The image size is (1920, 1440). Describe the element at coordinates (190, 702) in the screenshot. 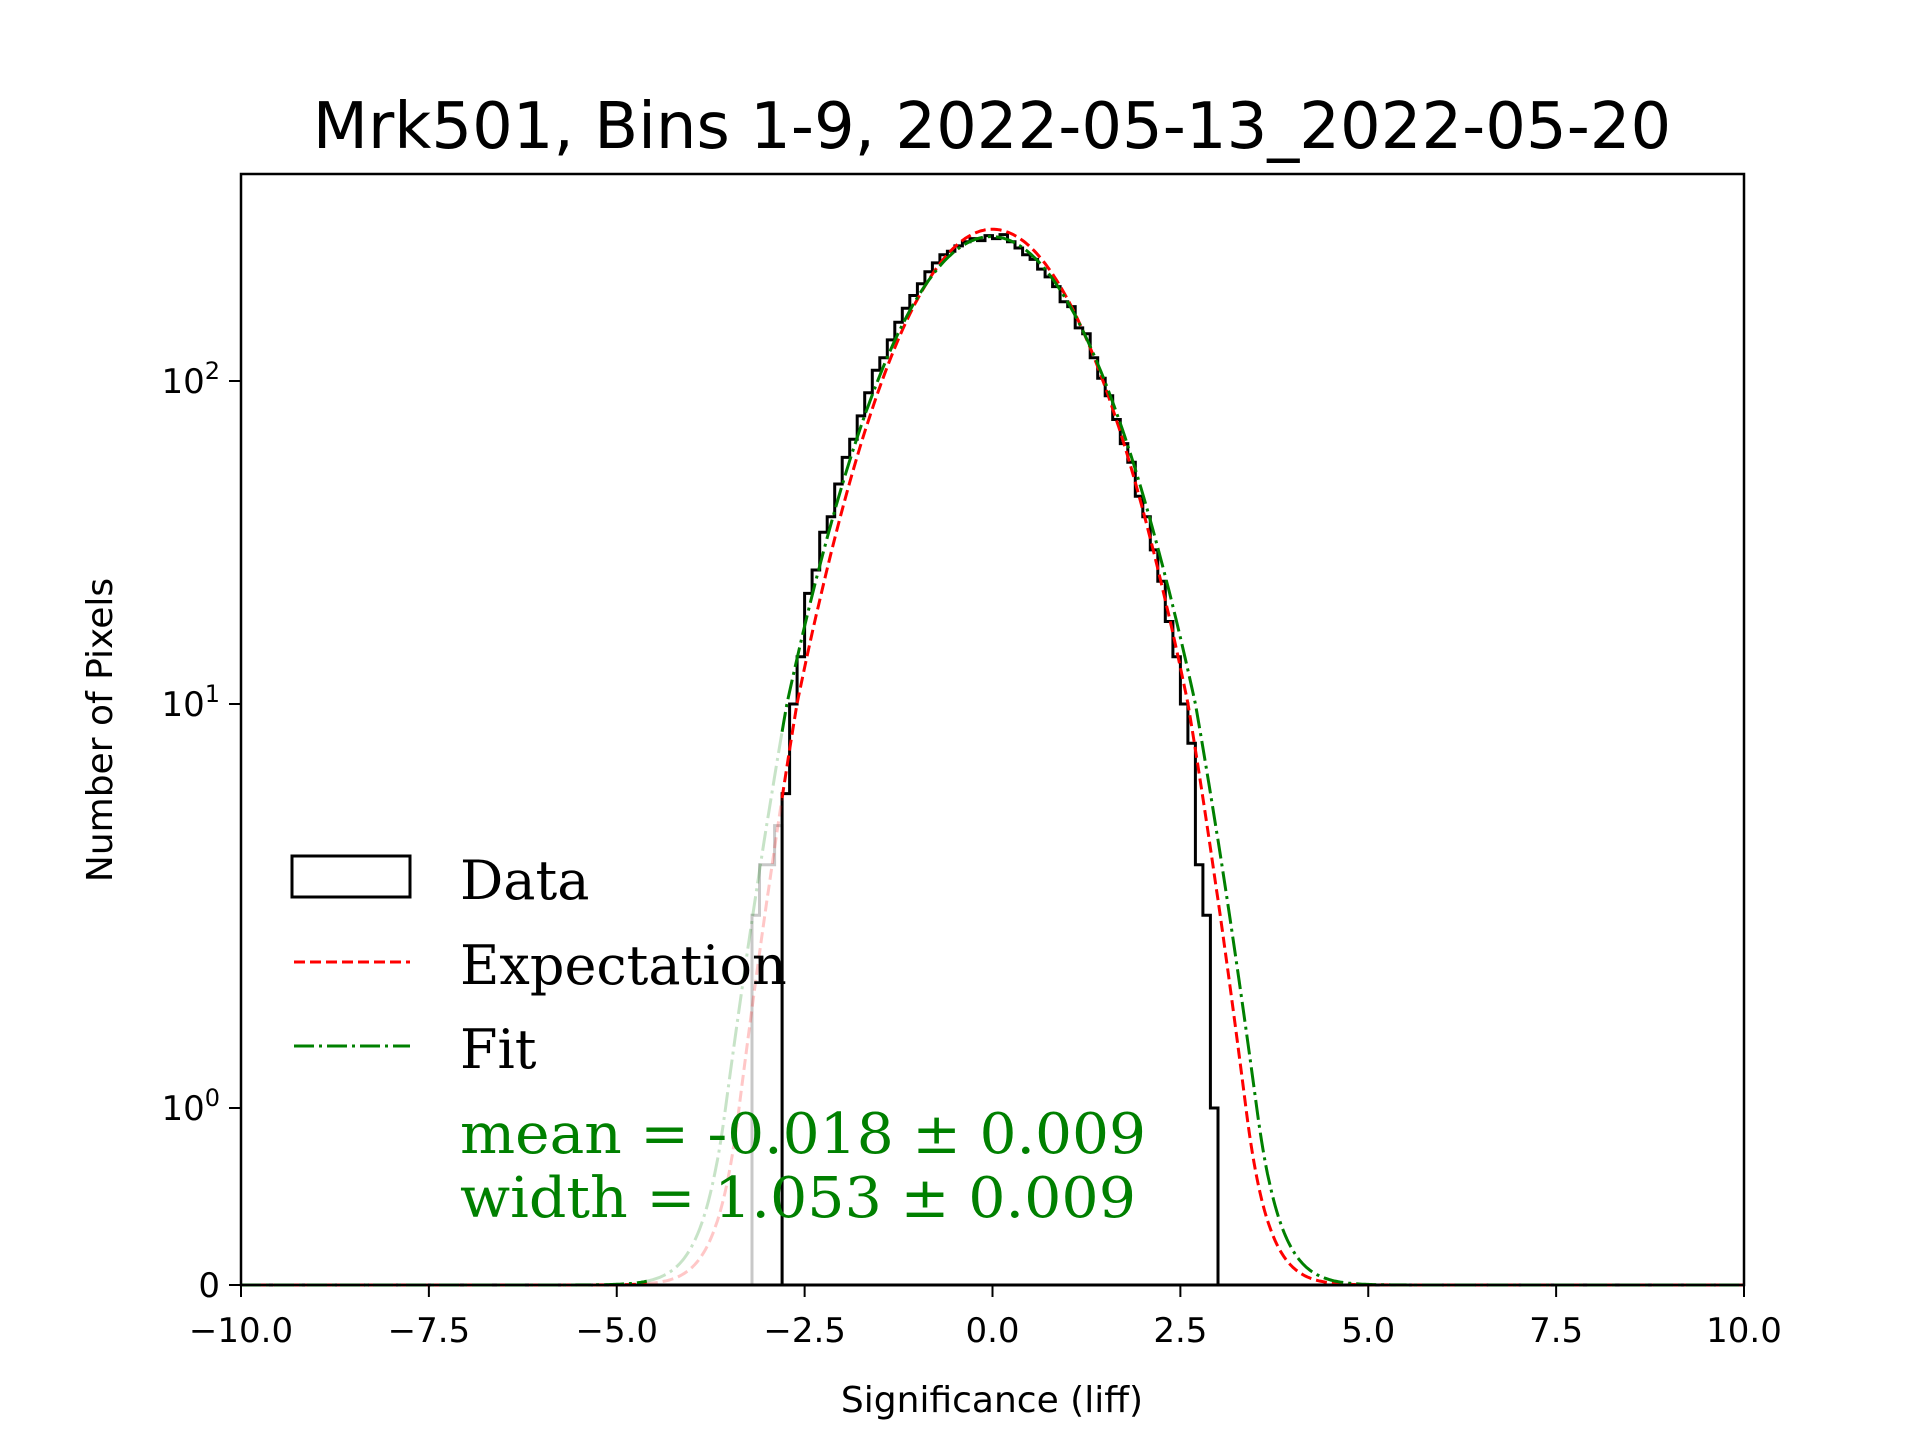

I see `y-tick-label: 10¹` at that location.